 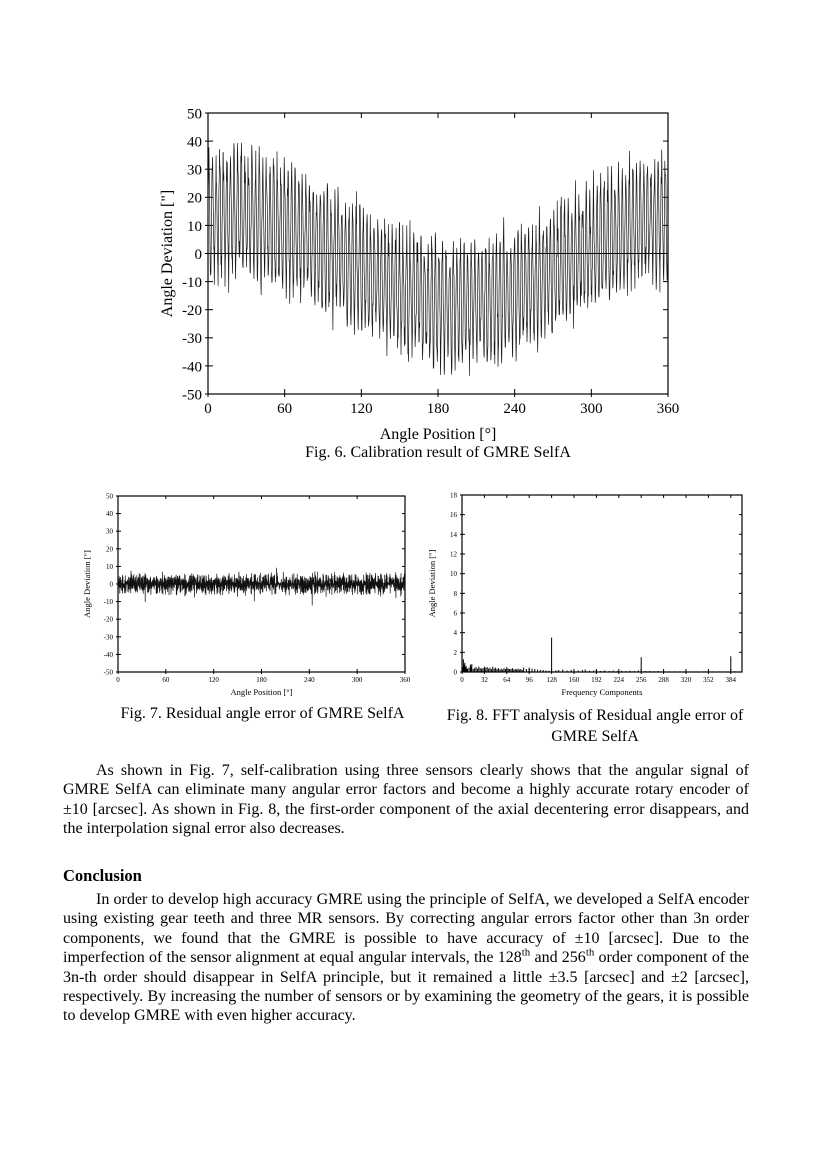 I want to click on svg-text: 192, so click(x=596, y=680).